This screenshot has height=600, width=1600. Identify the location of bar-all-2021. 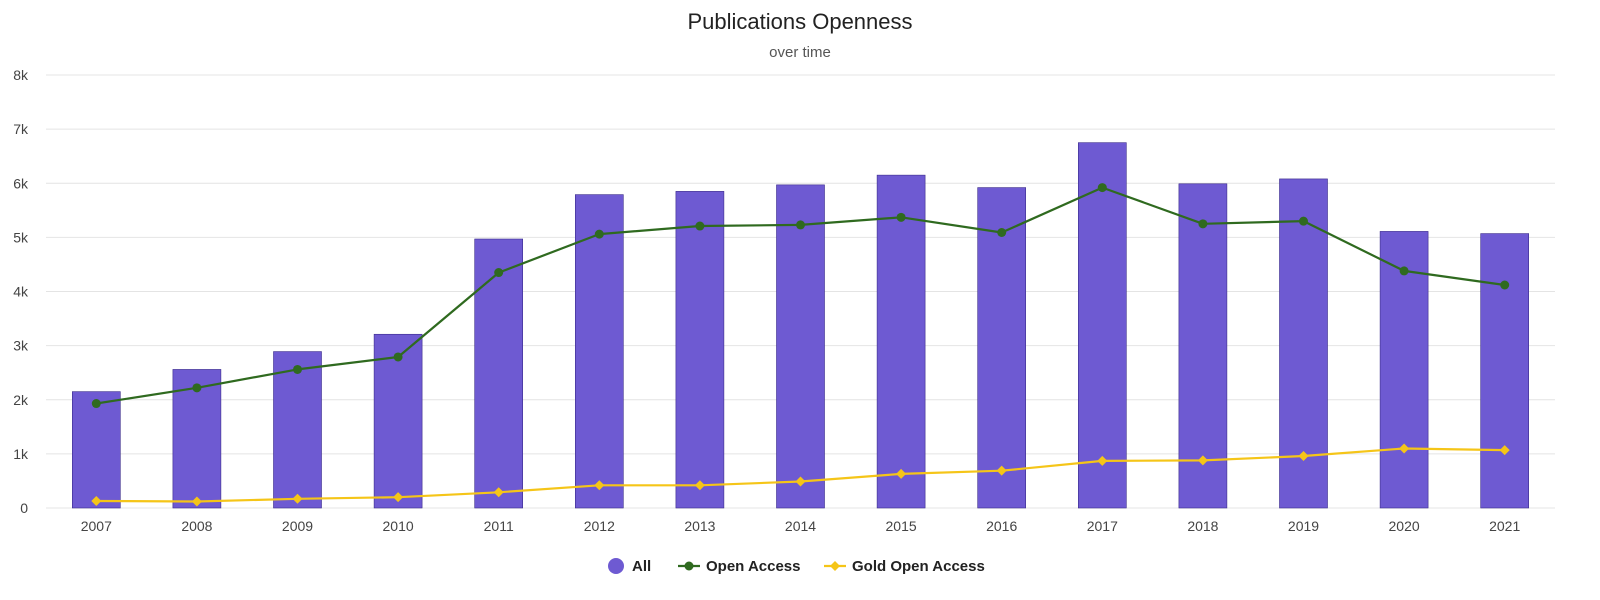
(1504, 371).